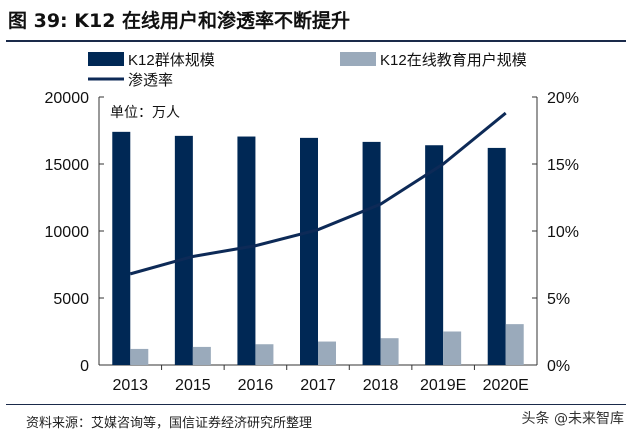  What do you see at coordinates (256, 385) in the screenshot?
I see `x-tick-label: 2016` at bounding box center [256, 385].